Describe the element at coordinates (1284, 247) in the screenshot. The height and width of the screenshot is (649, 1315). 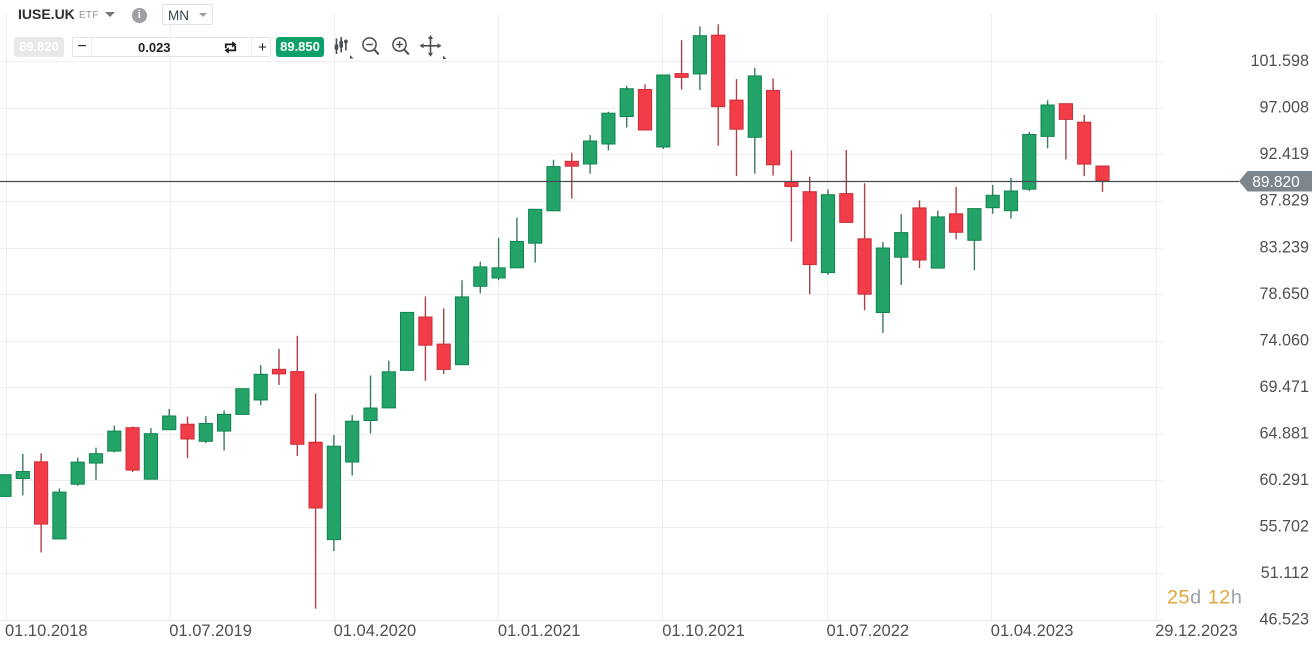
I see `svg-text: 83.239` at that location.